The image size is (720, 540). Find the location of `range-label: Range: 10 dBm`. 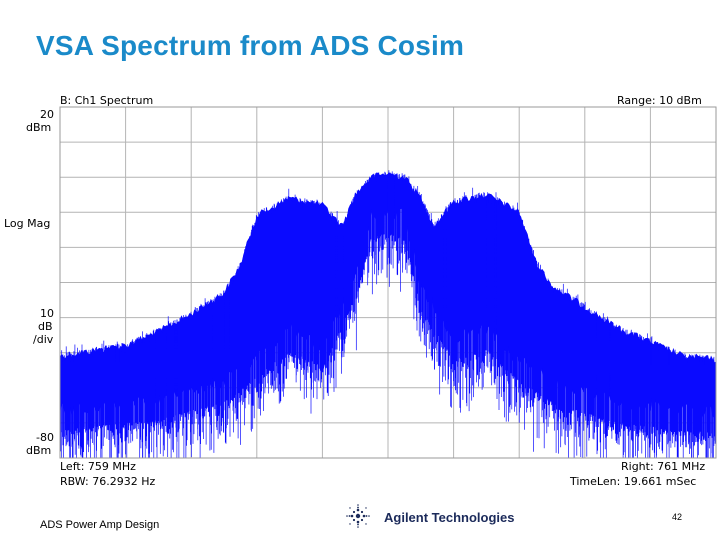

range-label: Range: 10 dBm is located at coordinates (659, 100).